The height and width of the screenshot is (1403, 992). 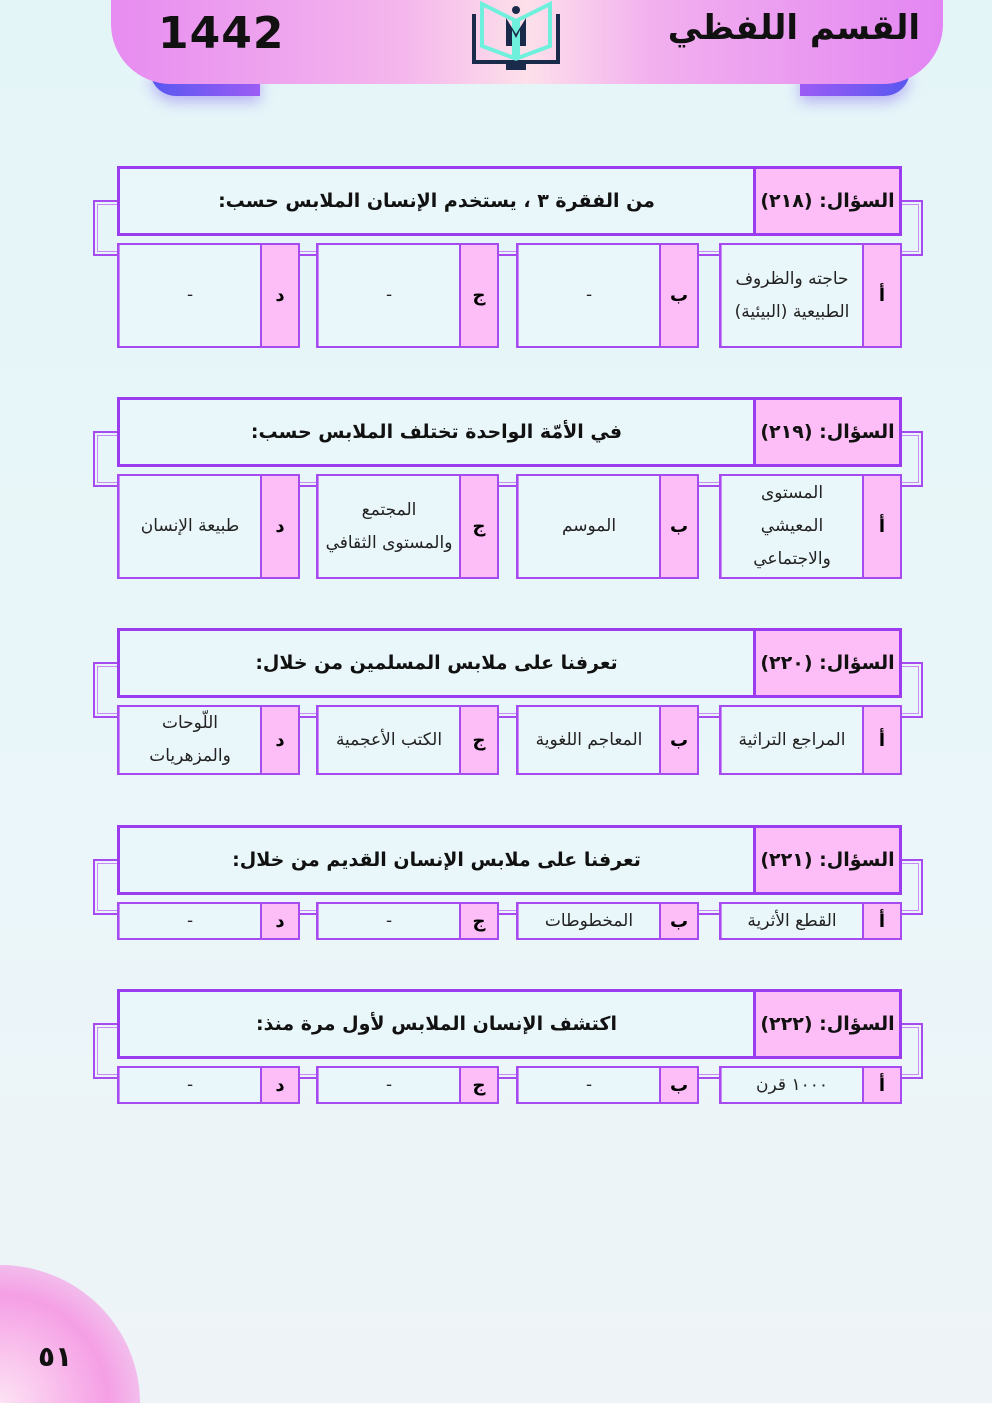 I want to click on option-text: طبيعة الإنسان, so click(x=189, y=526).